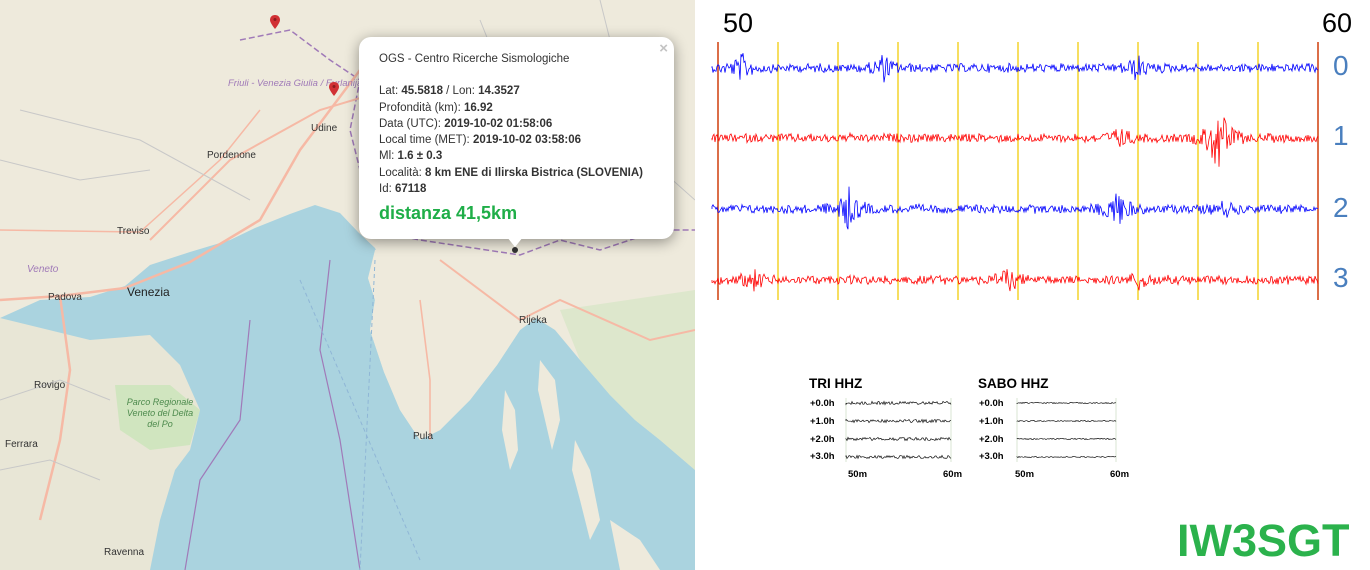  What do you see at coordinates (50, 385) in the screenshot?
I see `map-label-rovigo: Rovigo` at bounding box center [50, 385].